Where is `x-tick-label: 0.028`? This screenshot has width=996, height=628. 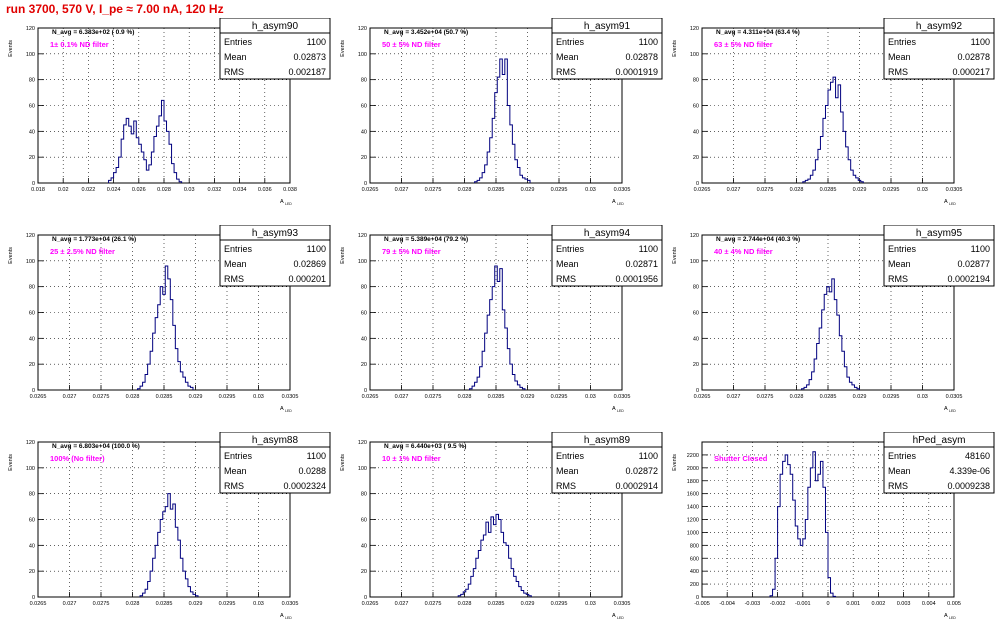
x-tick-label: 0.028 is located at coordinates (164, 190).